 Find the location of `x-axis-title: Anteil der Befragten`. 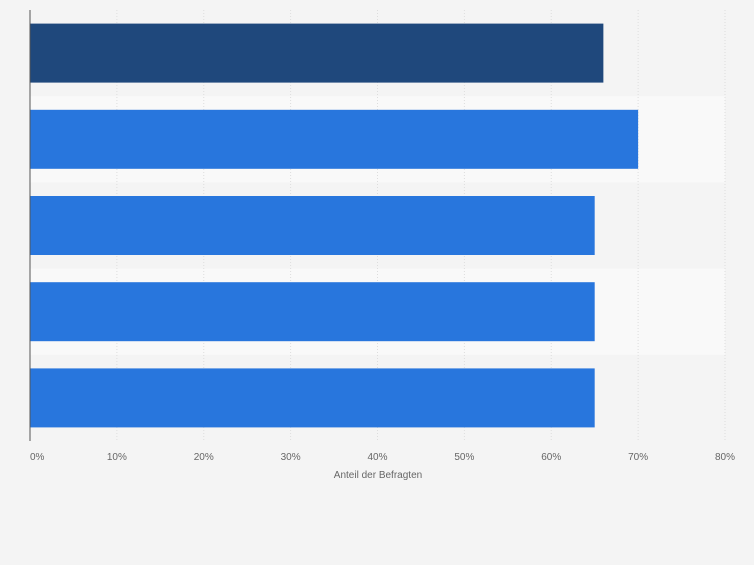

x-axis-title: Anteil der Befragten is located at coordinates (378, 475).